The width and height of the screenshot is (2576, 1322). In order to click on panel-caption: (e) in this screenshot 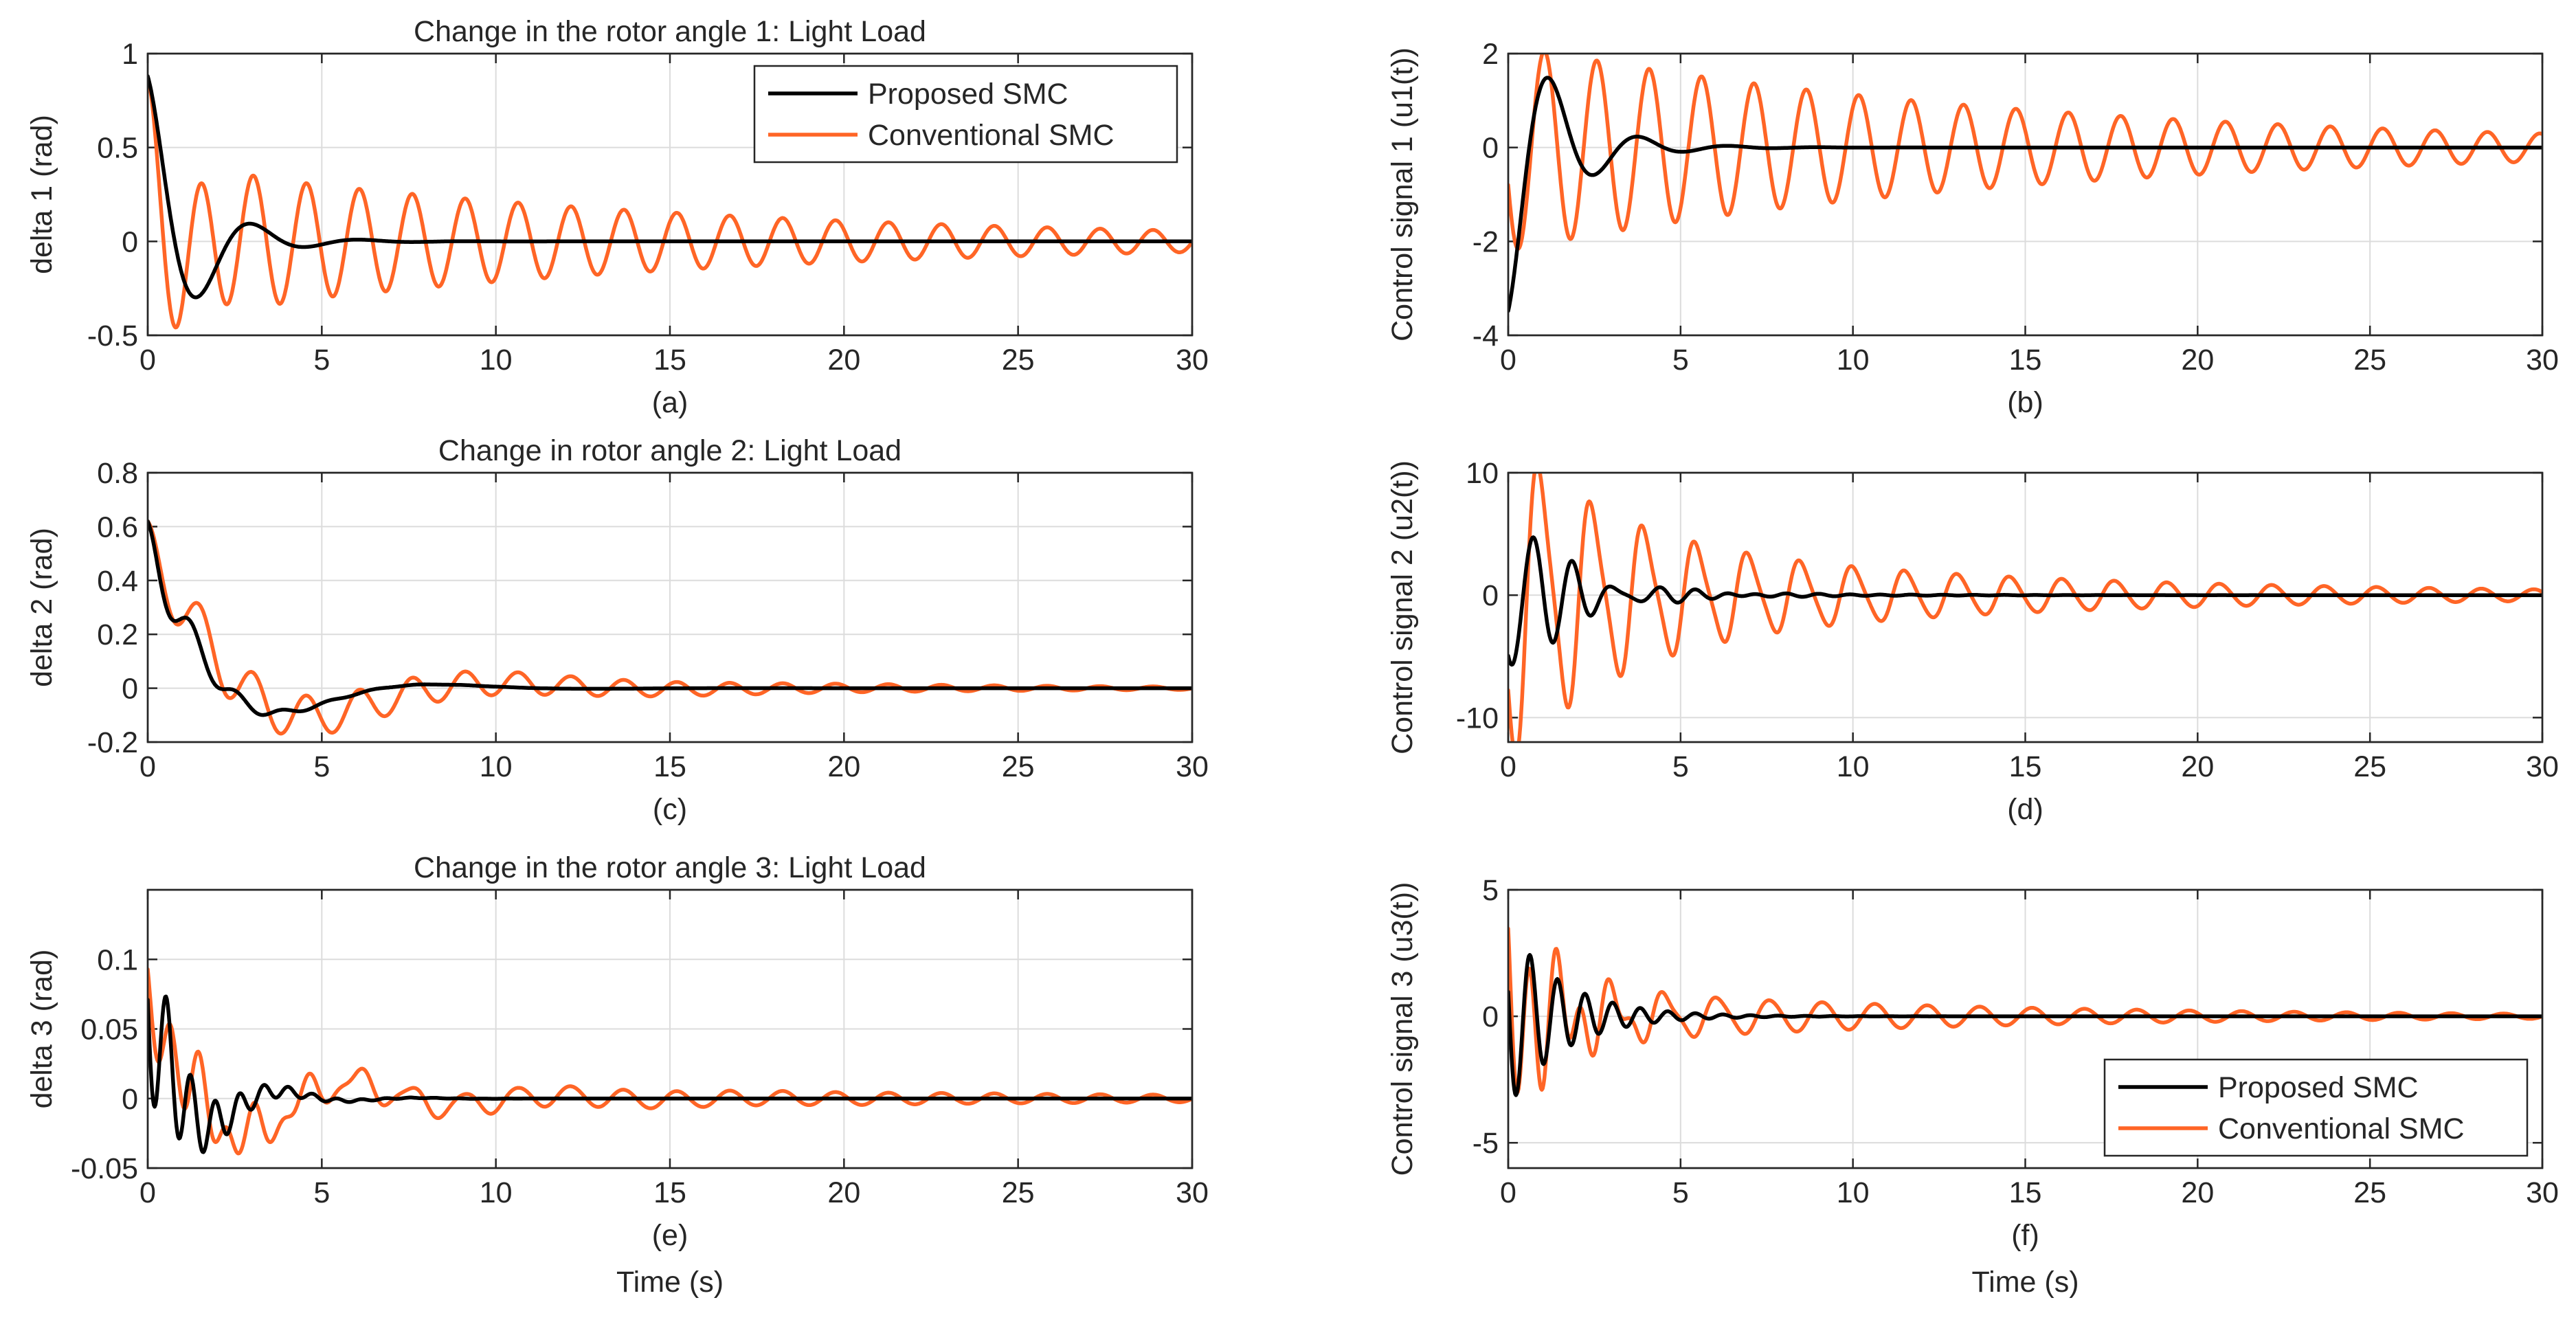, I will do `click(670, 1235)`.